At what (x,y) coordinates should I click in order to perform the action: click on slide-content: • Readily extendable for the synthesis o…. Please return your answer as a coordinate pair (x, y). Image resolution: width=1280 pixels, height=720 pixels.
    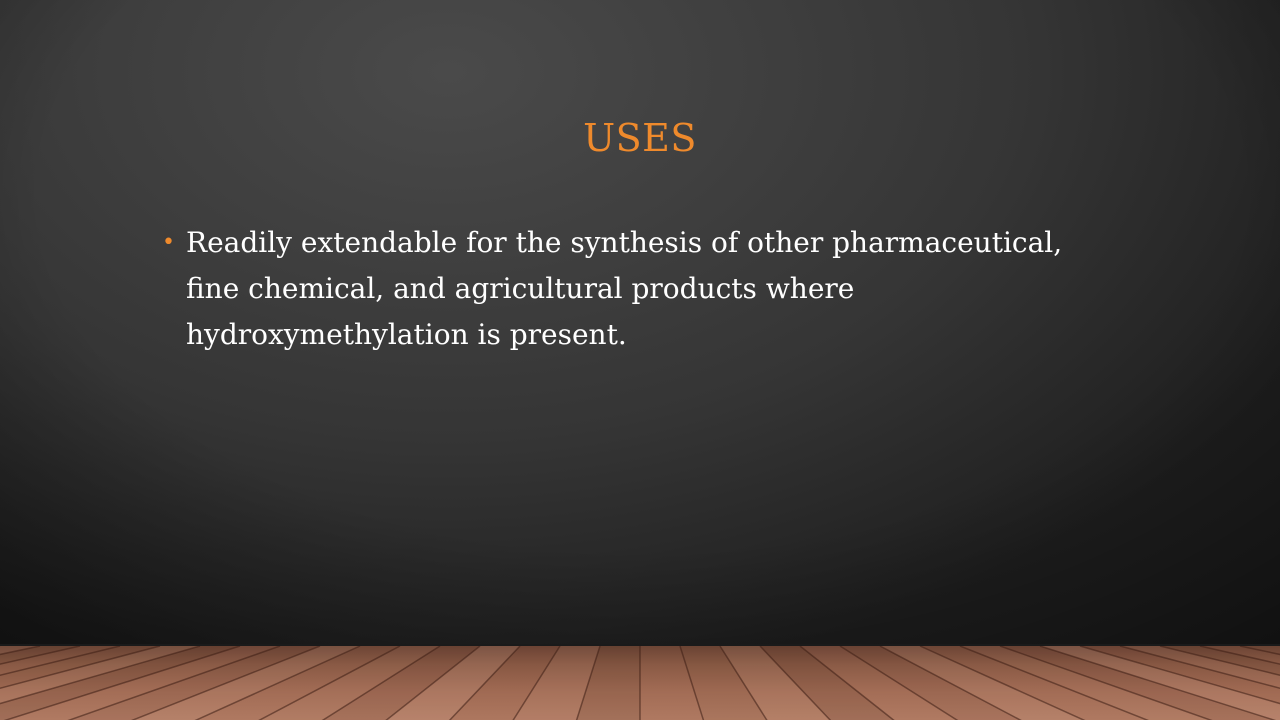
    Looking at the image, I should click on (642, 289).